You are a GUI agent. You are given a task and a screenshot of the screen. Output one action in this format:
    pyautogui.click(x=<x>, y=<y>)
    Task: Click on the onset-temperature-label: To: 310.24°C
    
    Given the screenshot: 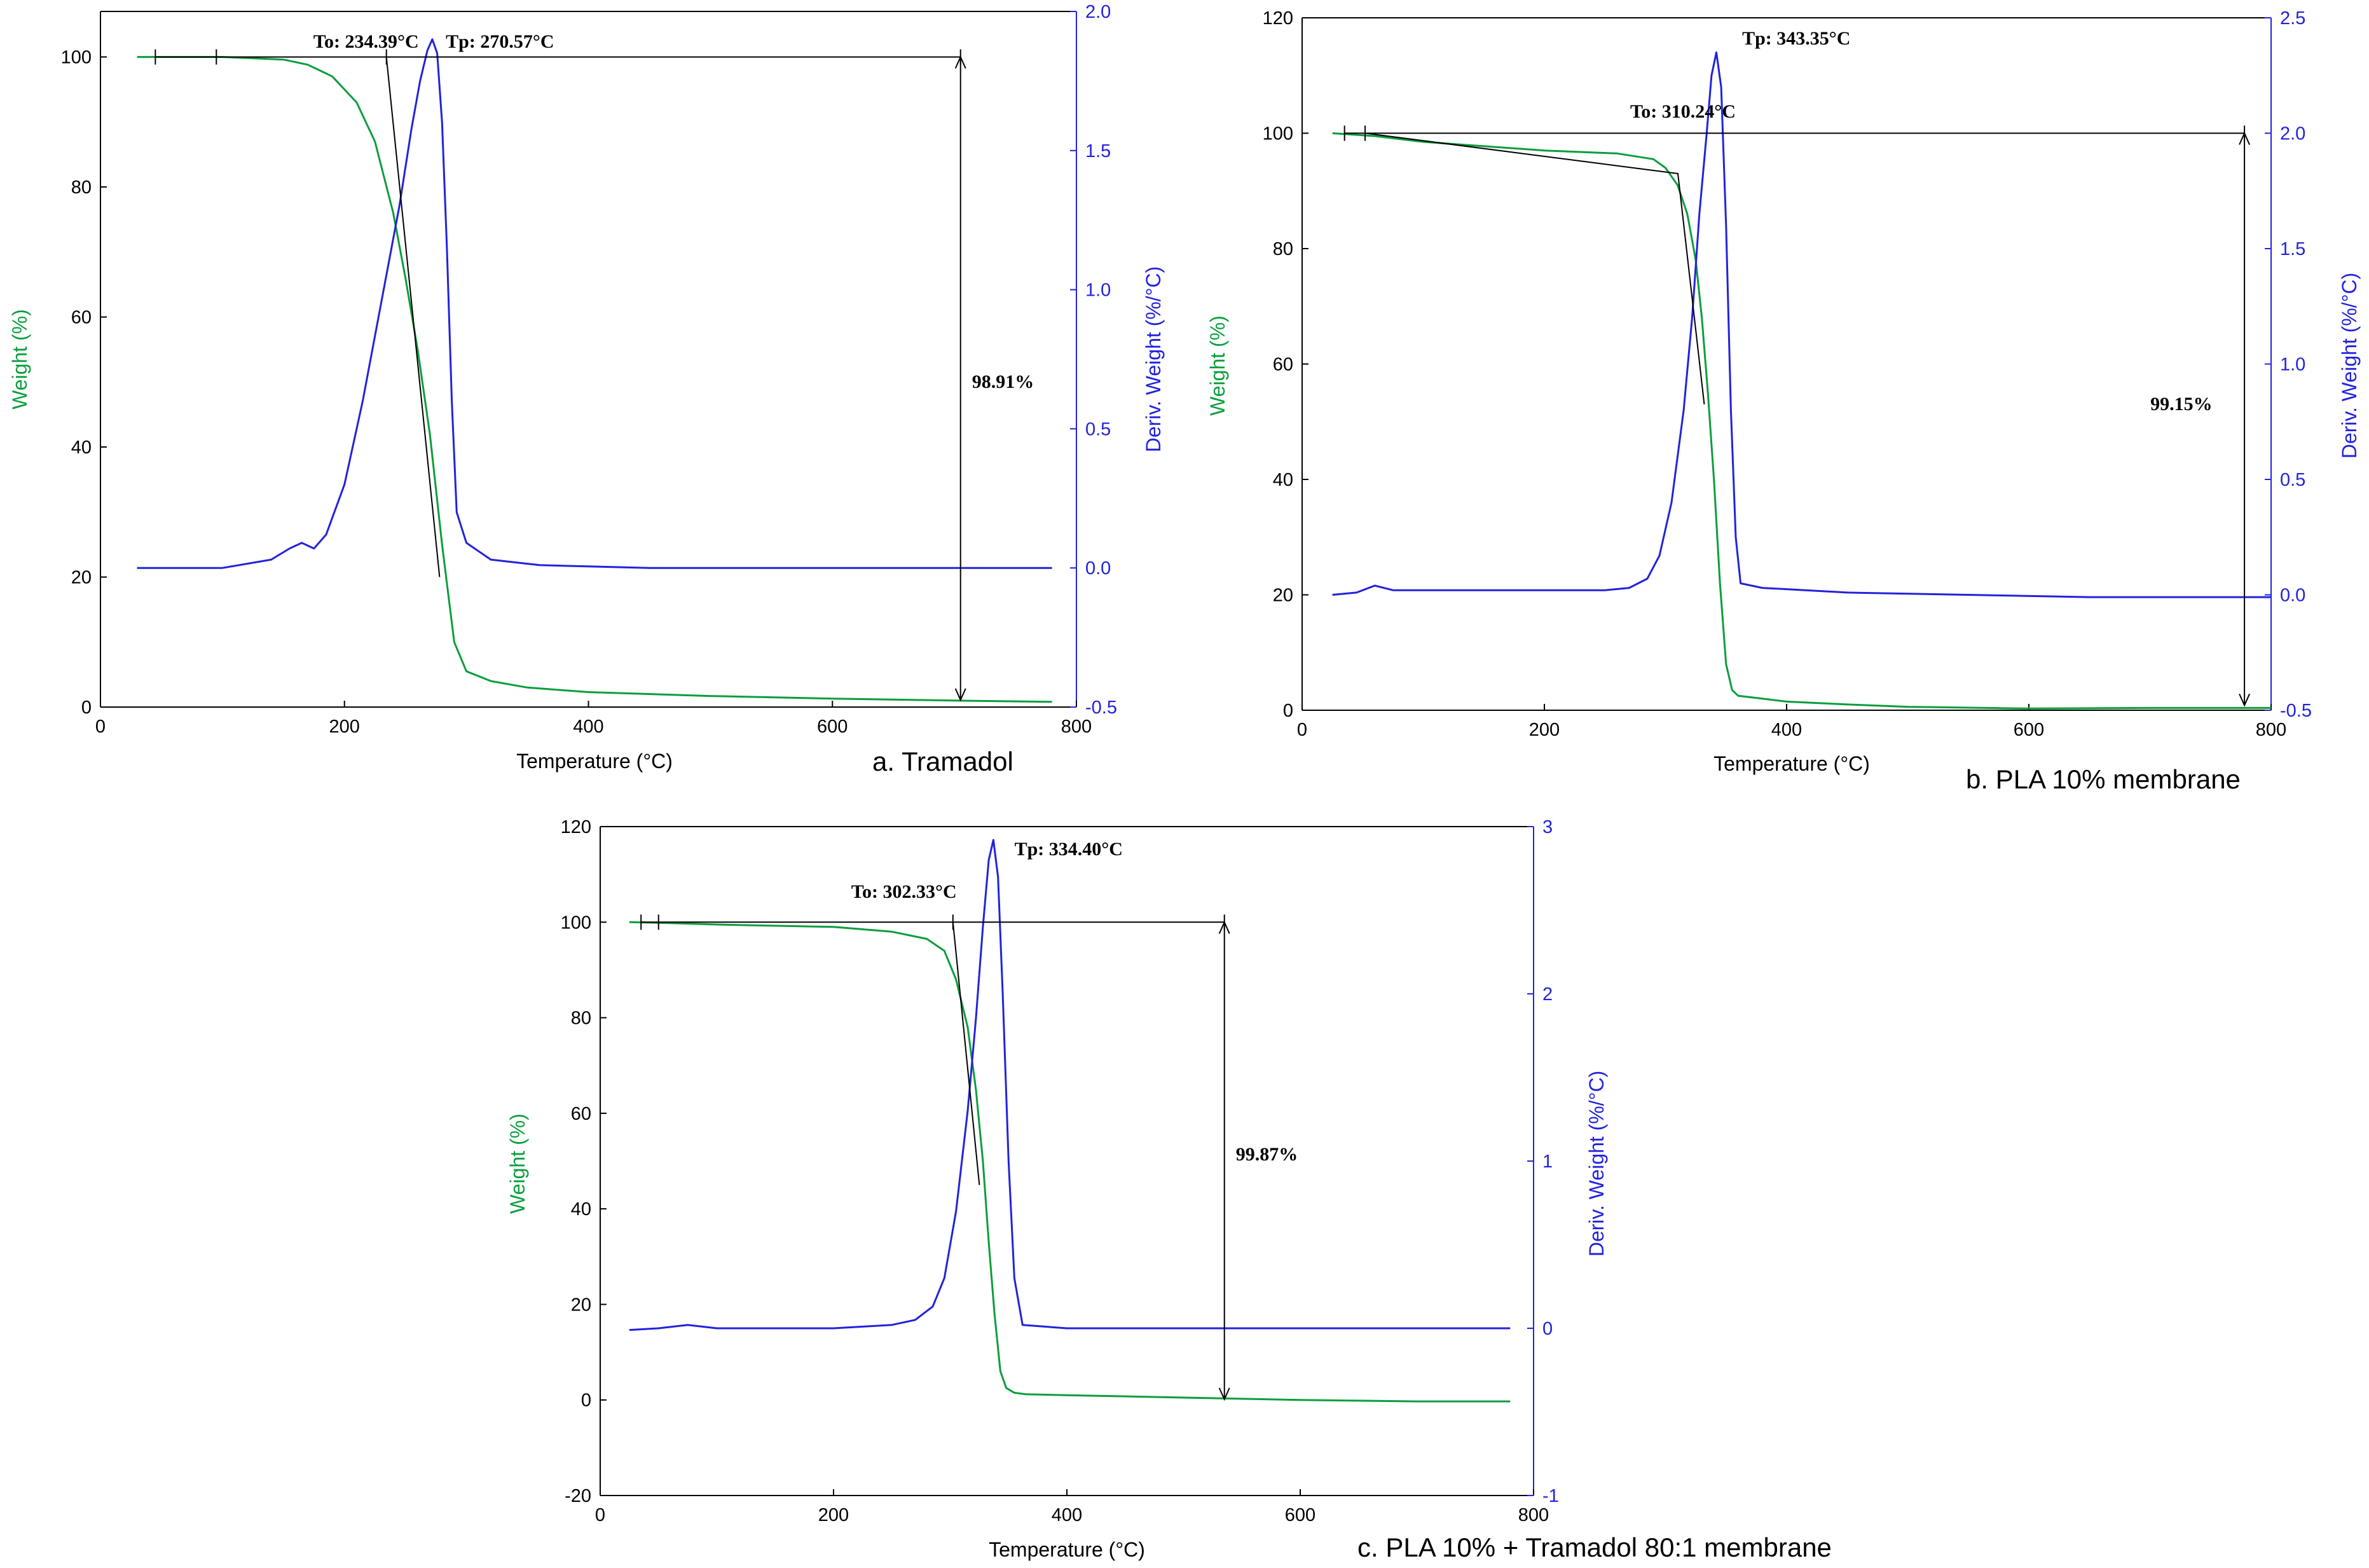 What is the action you would take?
    pyautogui.click(x=1683, y=111)
    